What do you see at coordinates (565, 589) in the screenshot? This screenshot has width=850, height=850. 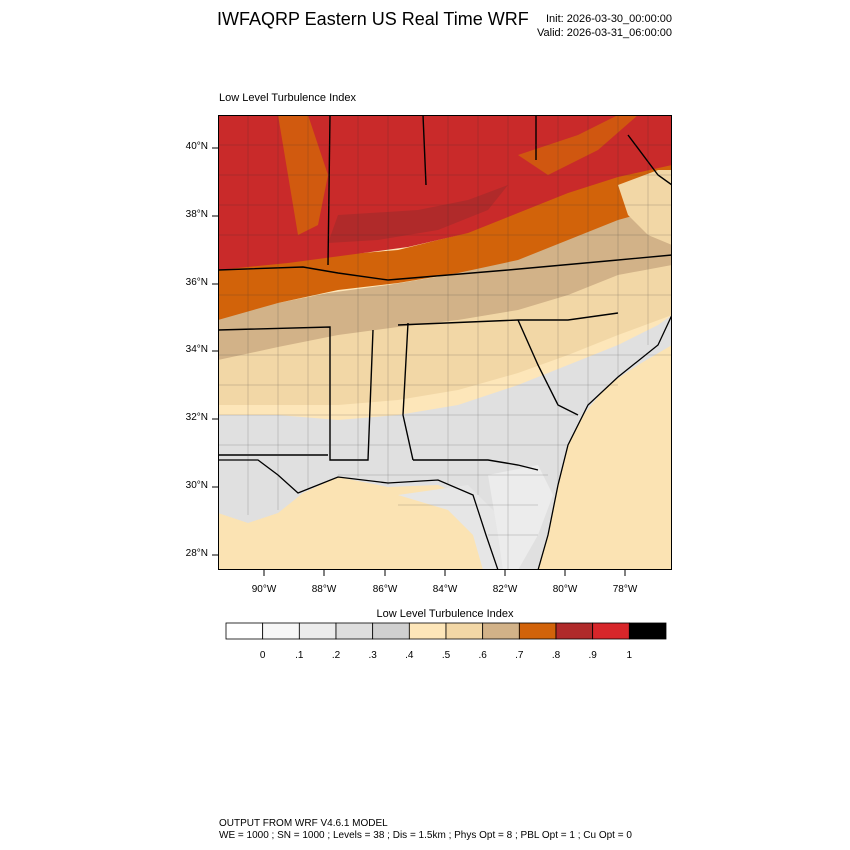 I see `lon-label-80w: 80°W` at bounding box center [565, 589].